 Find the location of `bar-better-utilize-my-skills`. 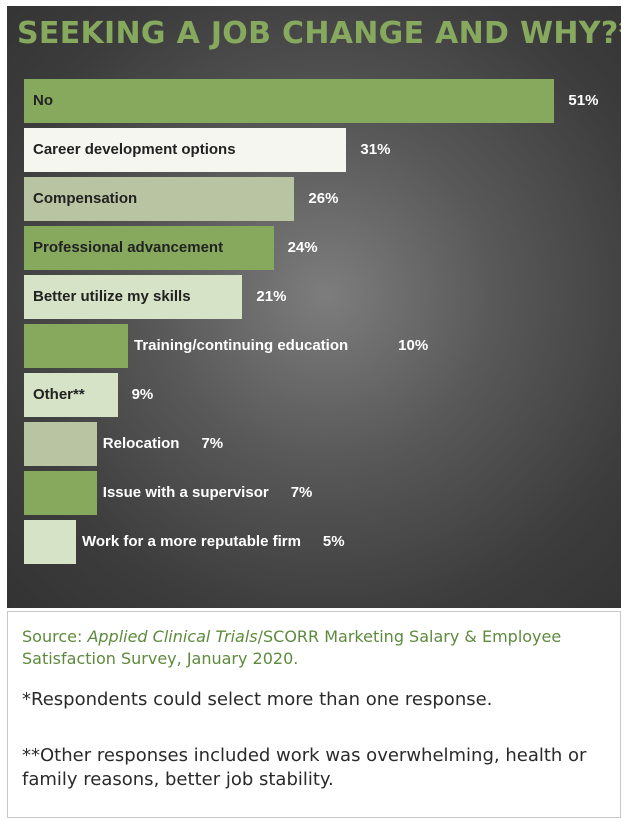

bar-better-utilize-my-skills is located at coordinates (133, 297).